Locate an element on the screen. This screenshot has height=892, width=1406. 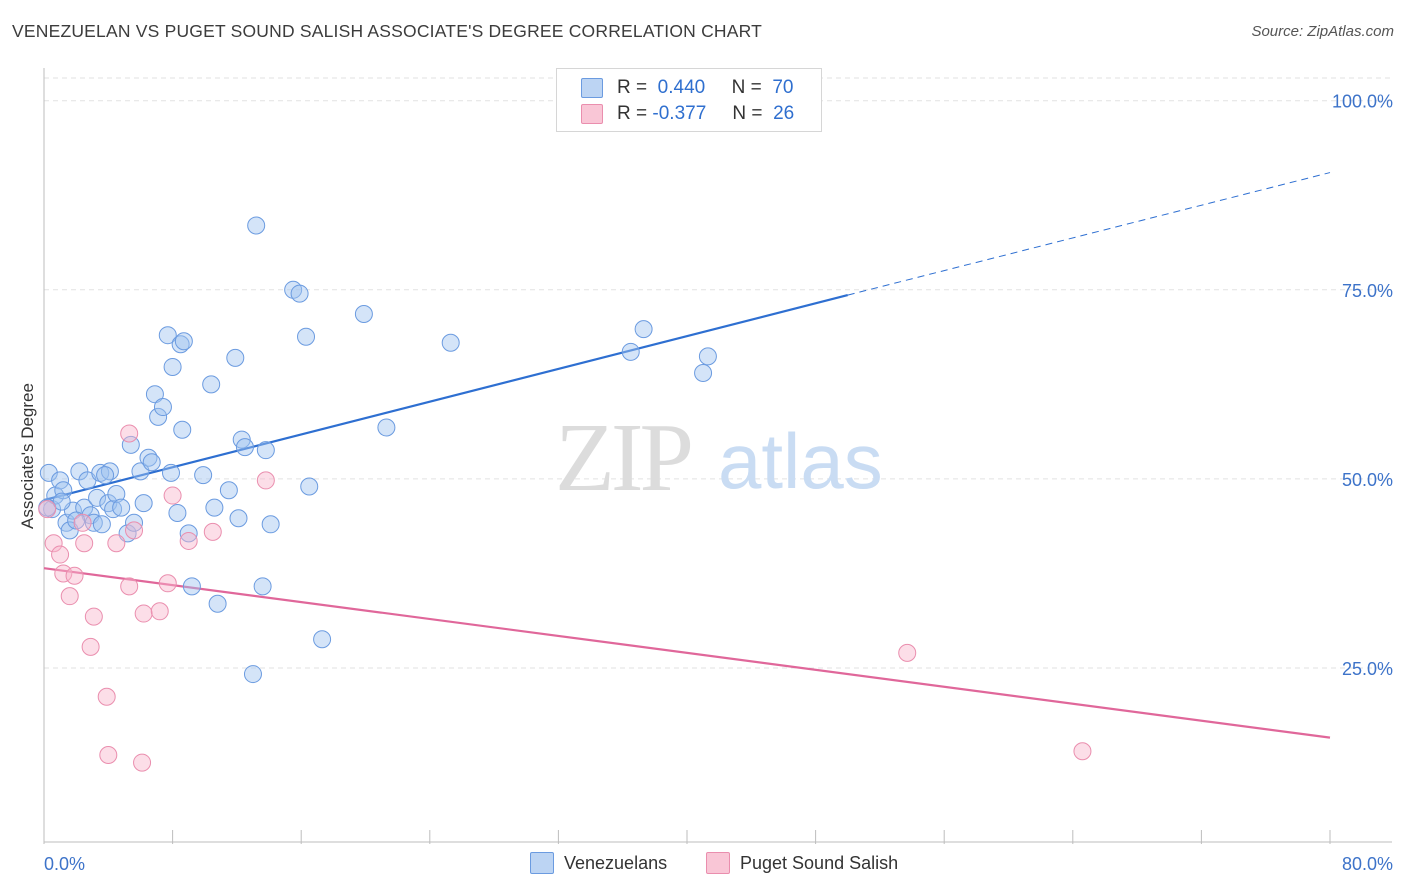
legend-n-value: 26 is located at coordinates (784, 113).